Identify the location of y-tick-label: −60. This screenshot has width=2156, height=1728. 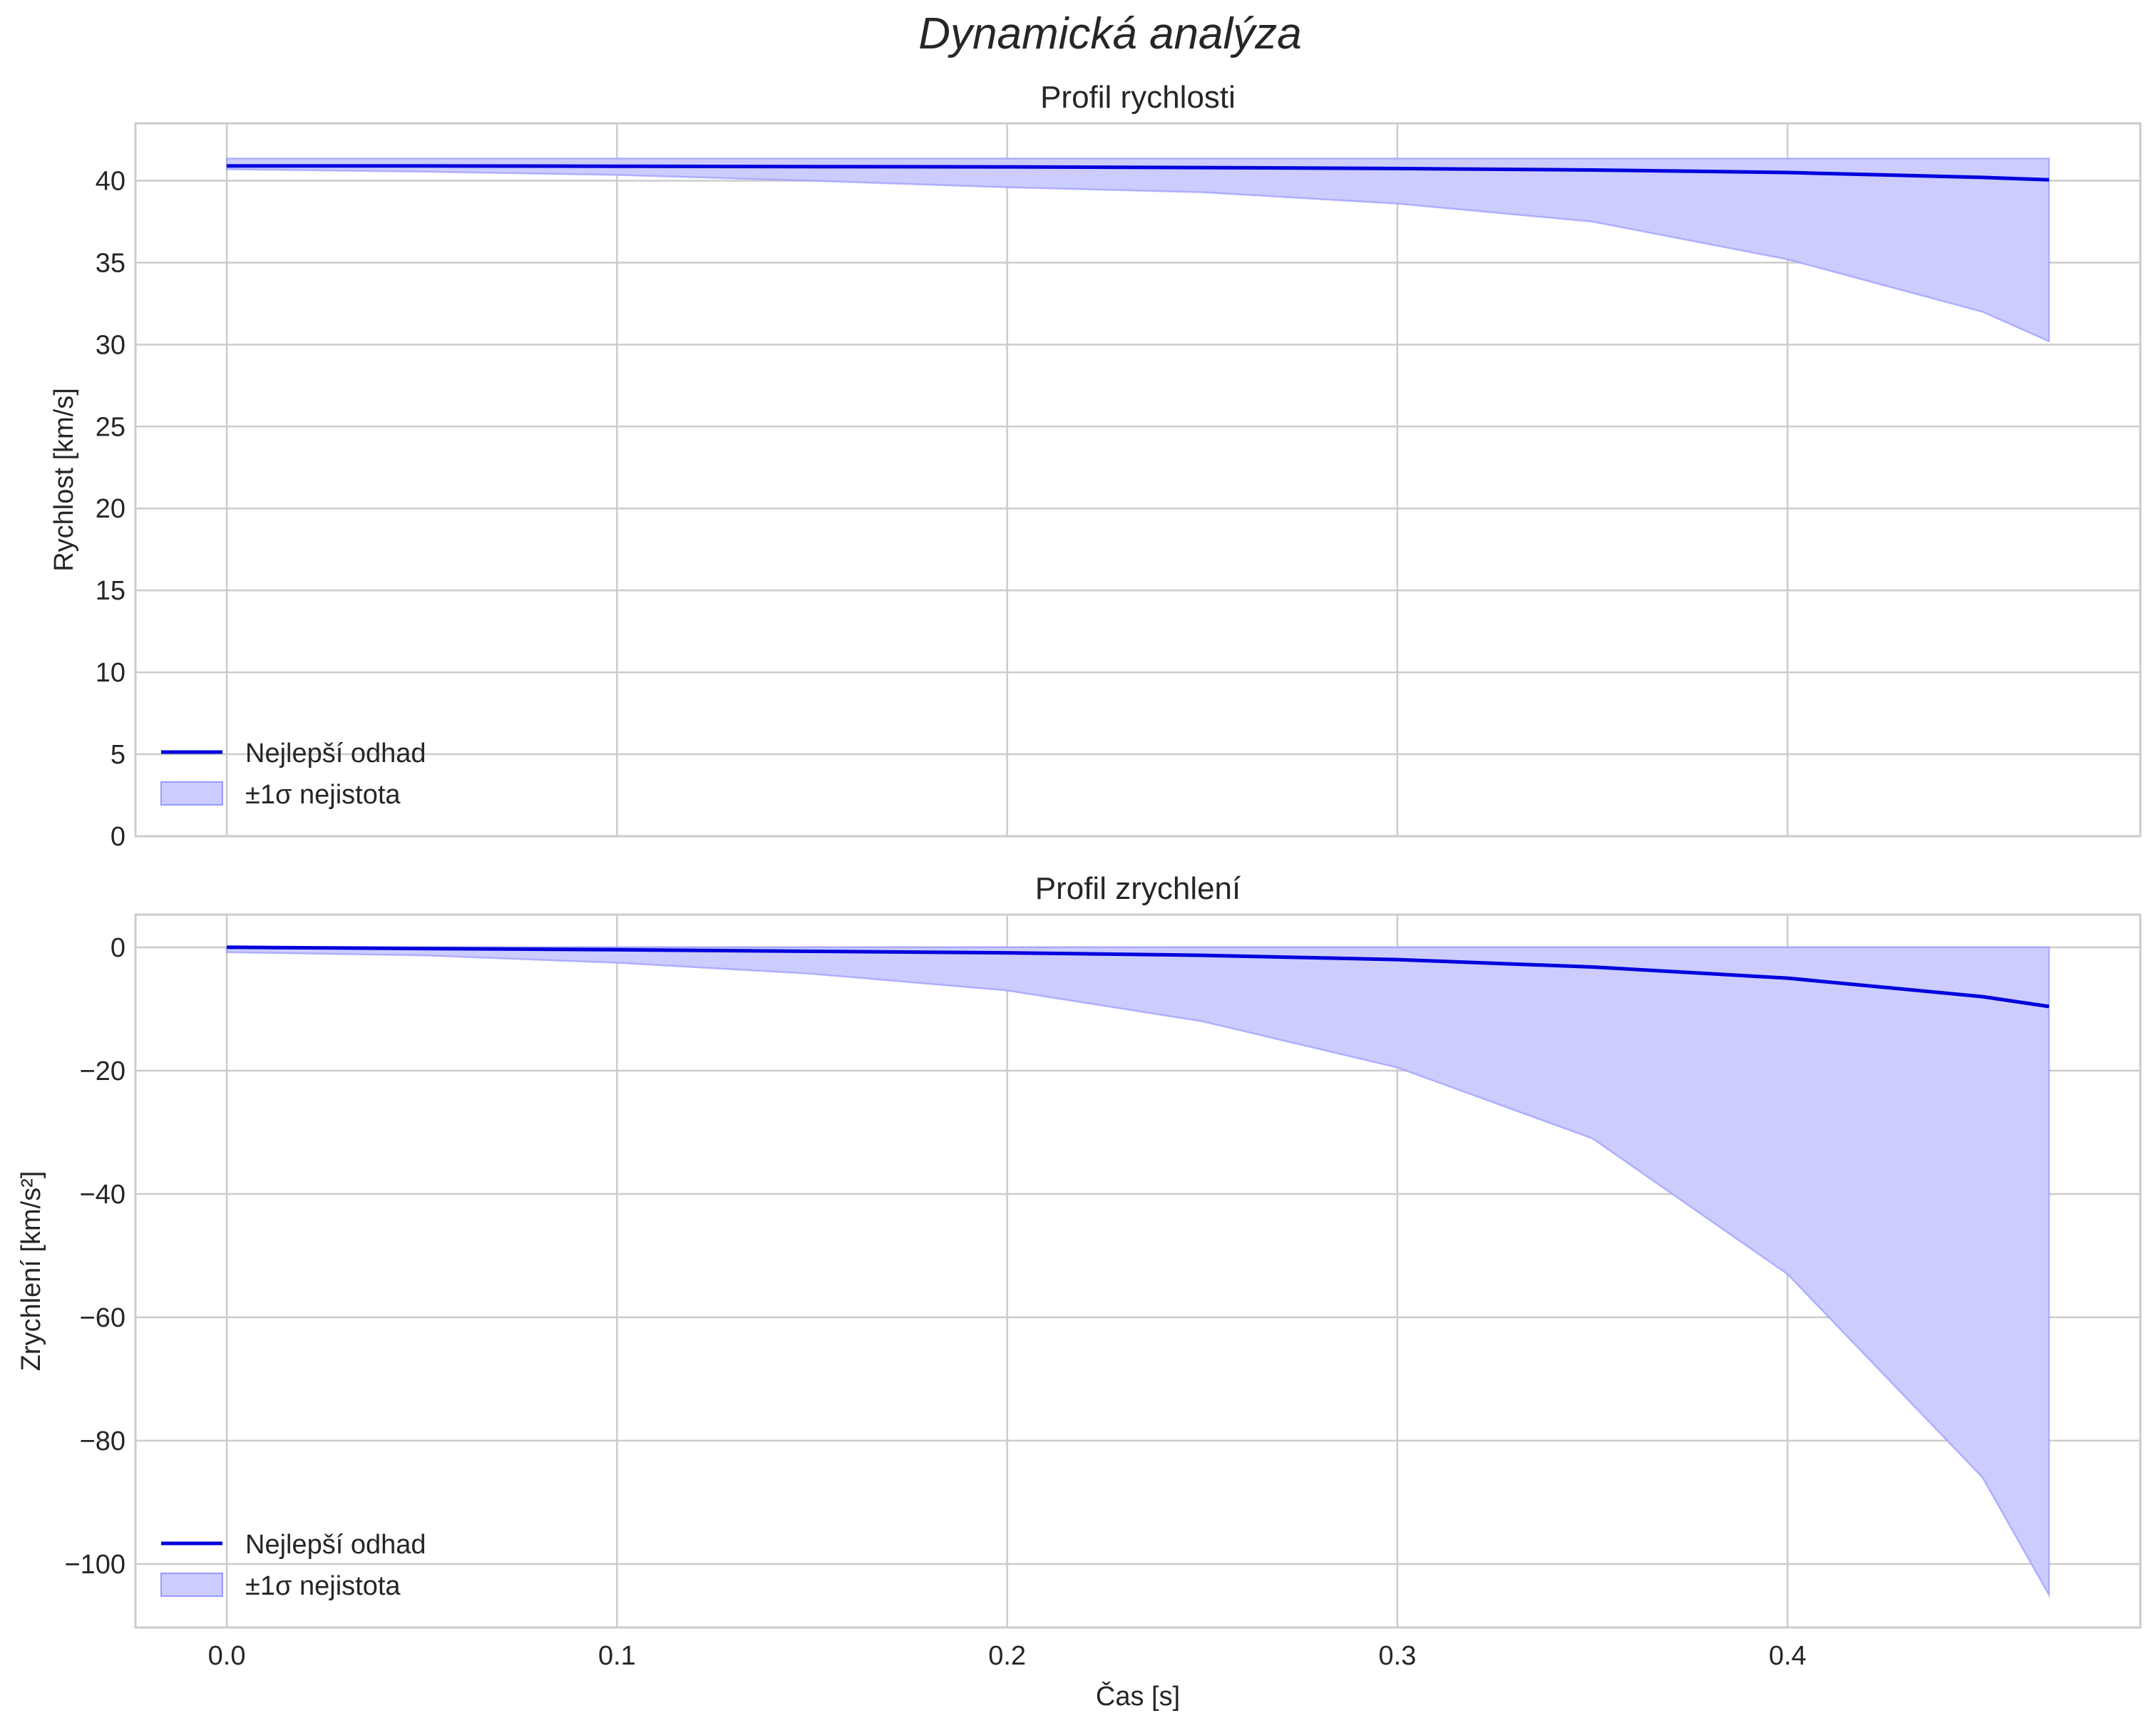
(102, 1318).